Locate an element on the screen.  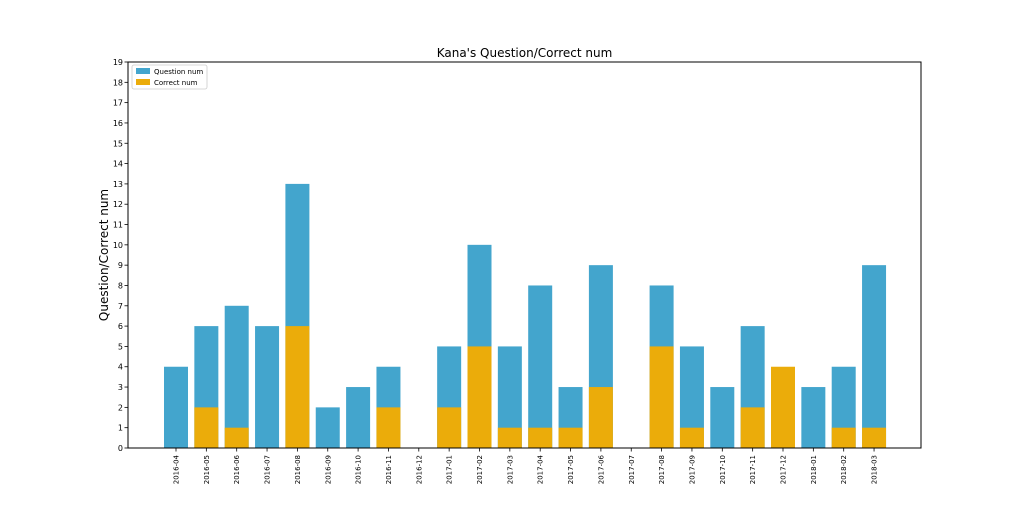
x-tick-label: 2017-07 is located at coordinates (632, 469).